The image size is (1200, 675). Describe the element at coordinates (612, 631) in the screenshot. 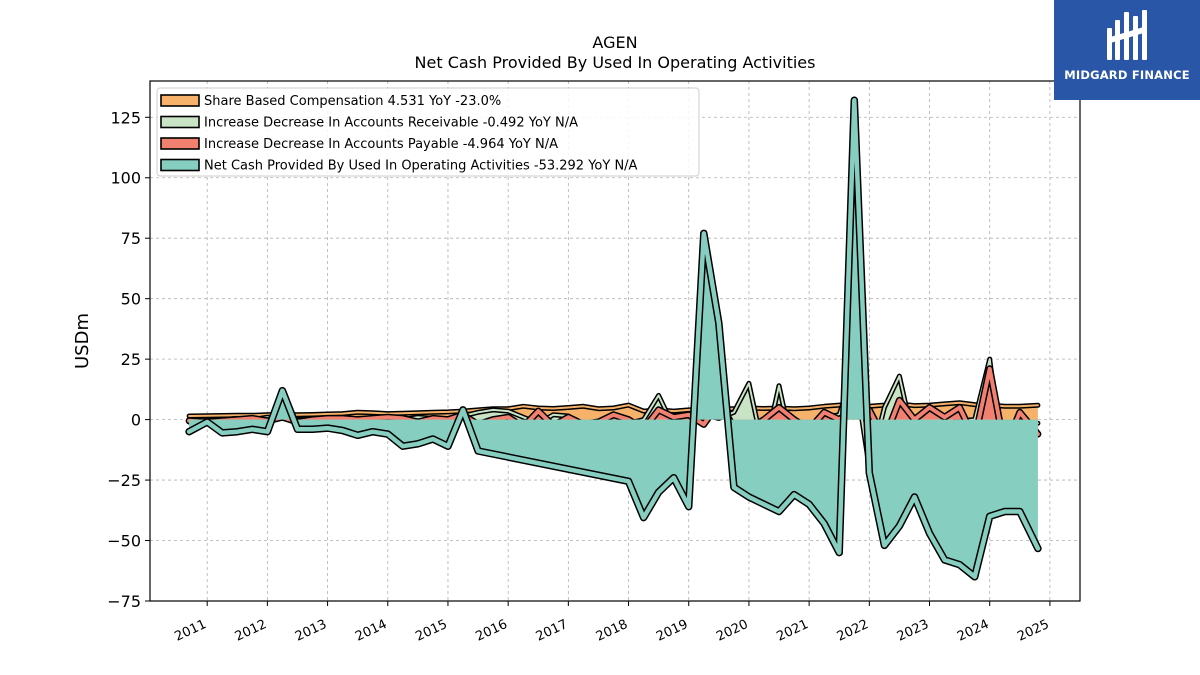

I see `x-tick-label: 2018` at that location.